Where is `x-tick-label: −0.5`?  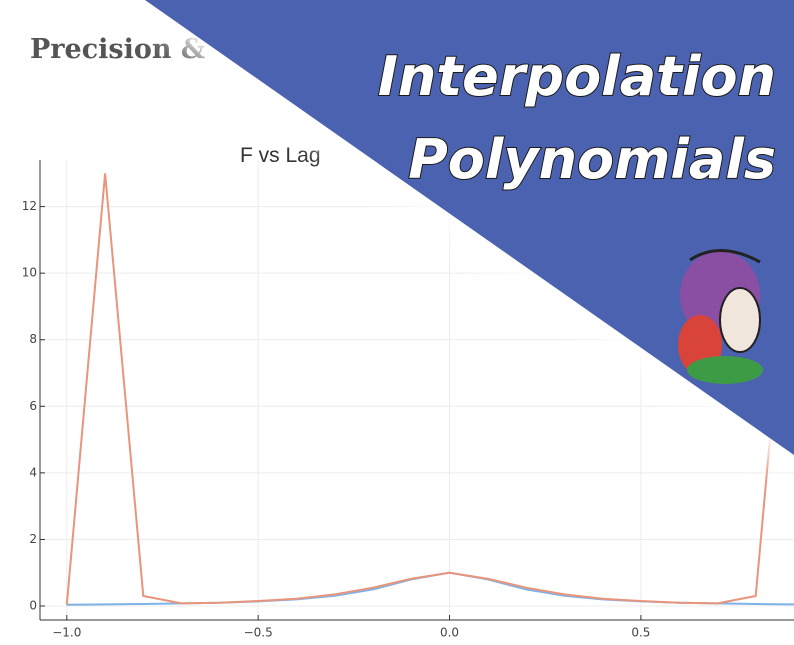 x-tick-label: −0.5 is located at coordinates (258, 633).